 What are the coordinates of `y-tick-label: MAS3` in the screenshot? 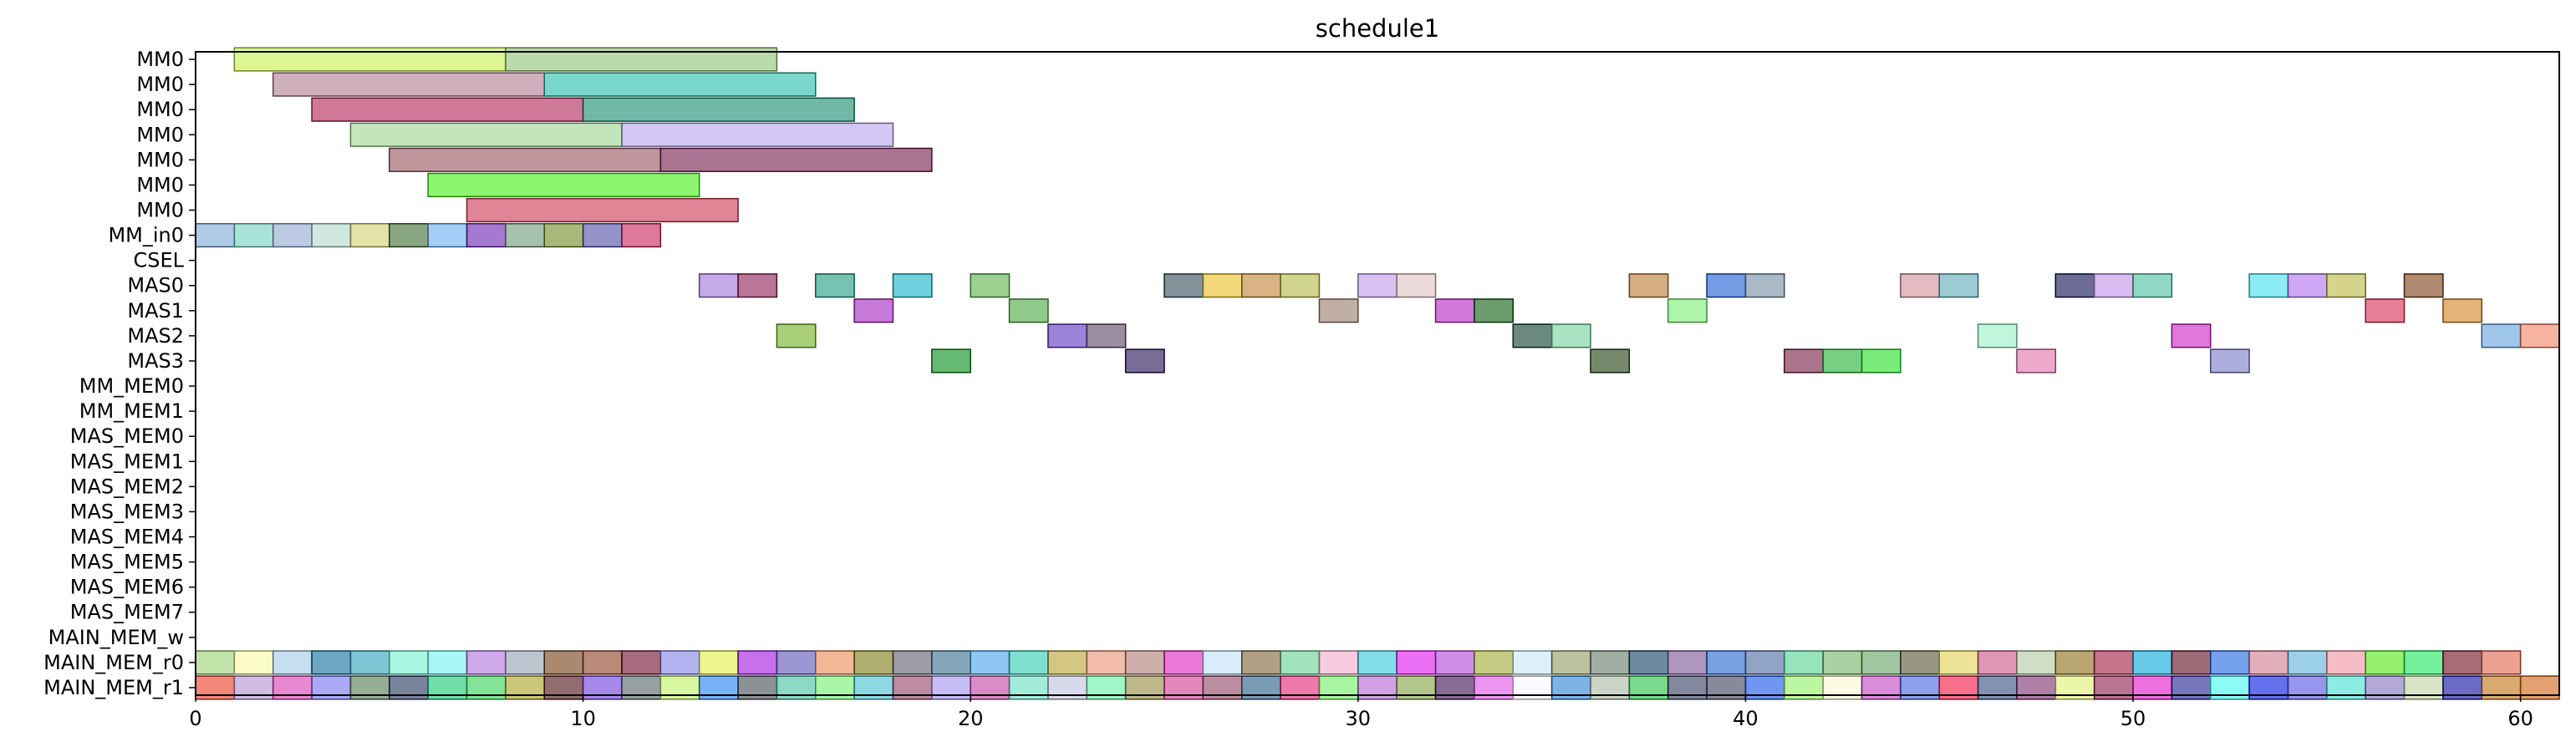 It's located at (155, 361).